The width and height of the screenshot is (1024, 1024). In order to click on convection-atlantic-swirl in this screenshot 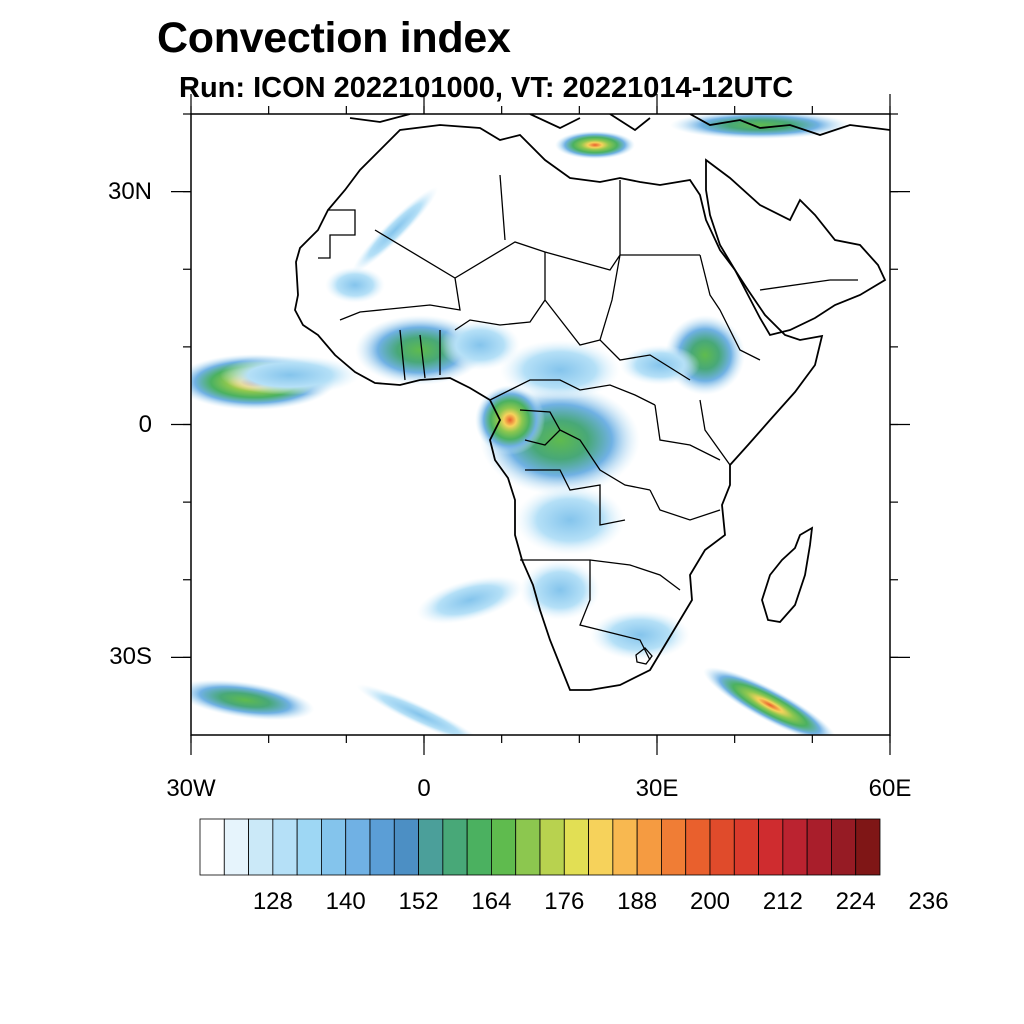, I will do `click(470, 600)`.